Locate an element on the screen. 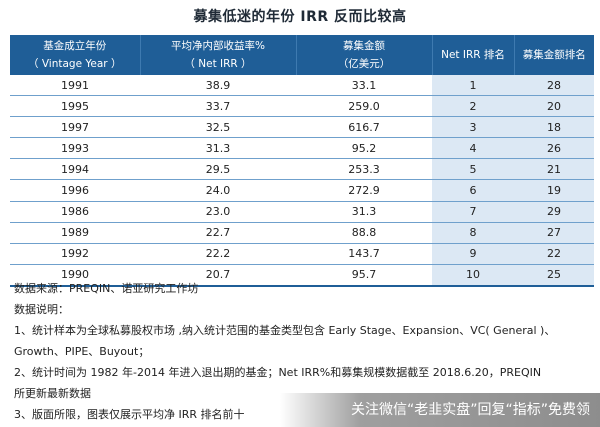 The width and height of the screenshot is (600, 427). cell-net-irr: 38.9 is located at coordinates (218, 86).